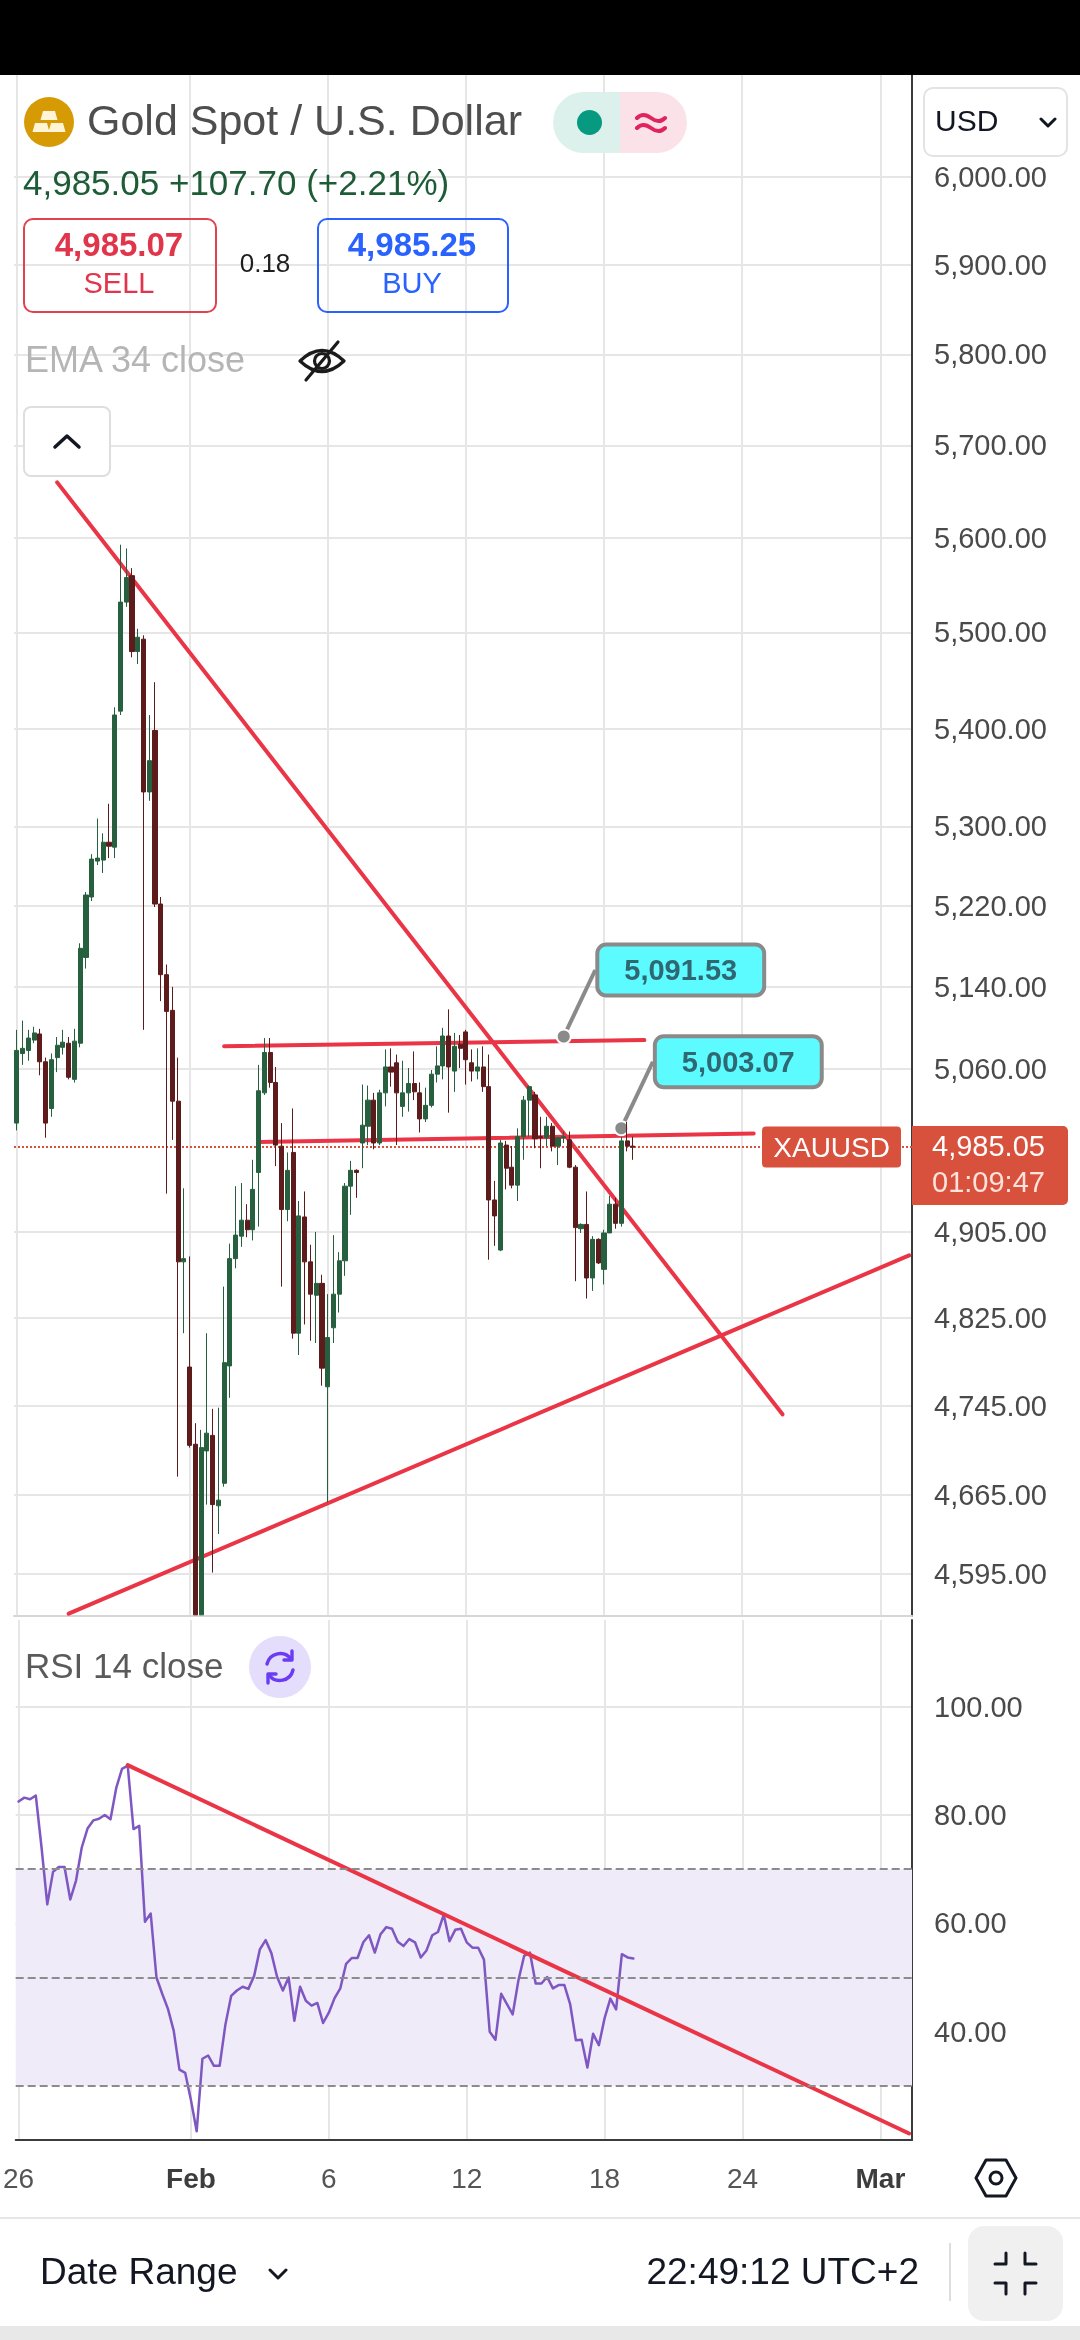 The image size is (1080, 2340). What do you see at coordinates (191, 2178) in the screenshot?
I see `x-tick-label: Feb` at bounding box center [191, 2178].